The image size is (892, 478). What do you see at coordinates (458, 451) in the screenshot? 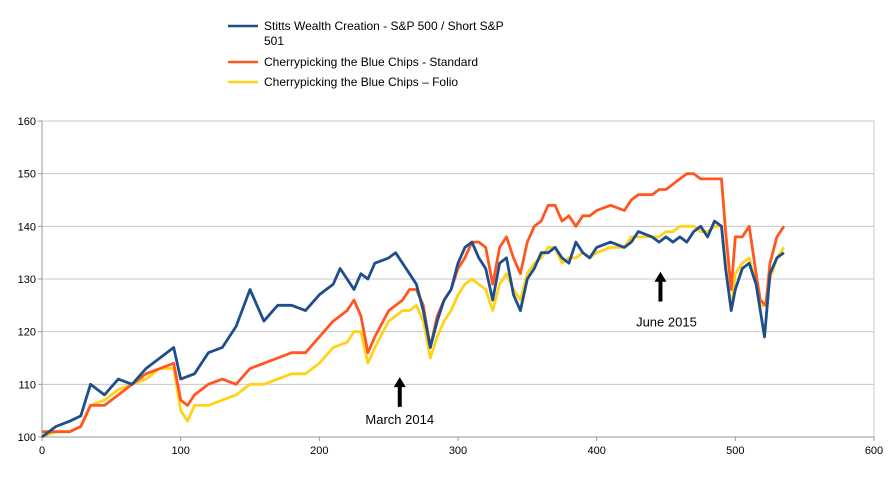
I see `x-tick-label: 300` at bounding box center [458, 451].